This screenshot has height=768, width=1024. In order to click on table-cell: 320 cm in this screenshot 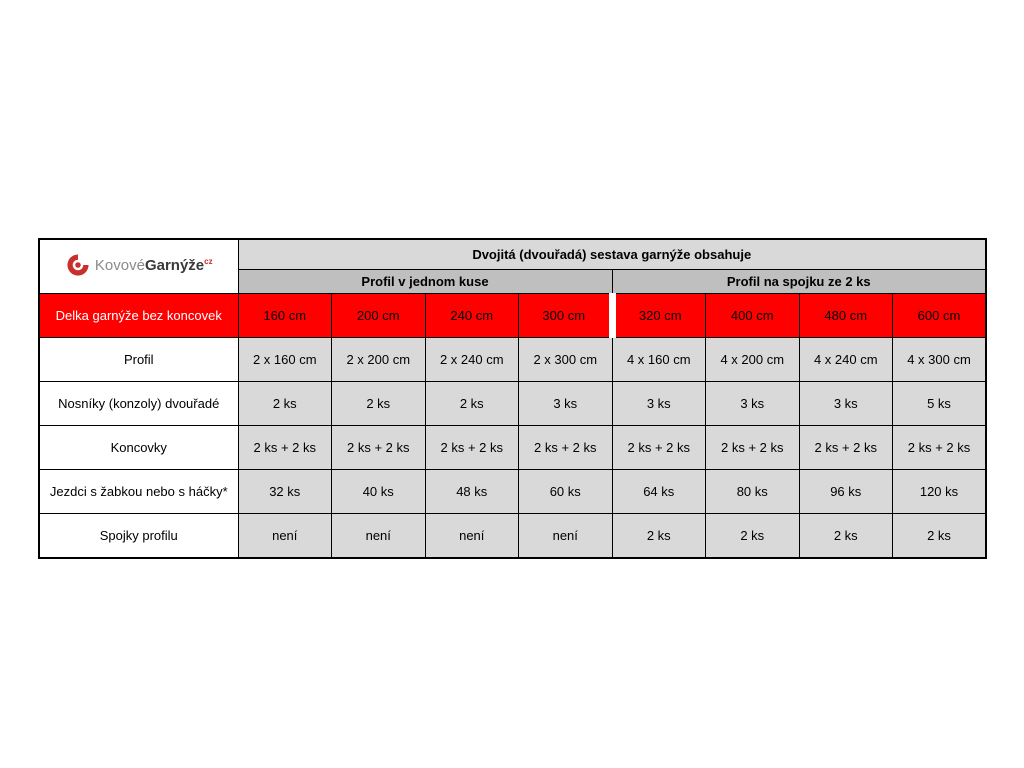, I will do `click(658, 315)`.